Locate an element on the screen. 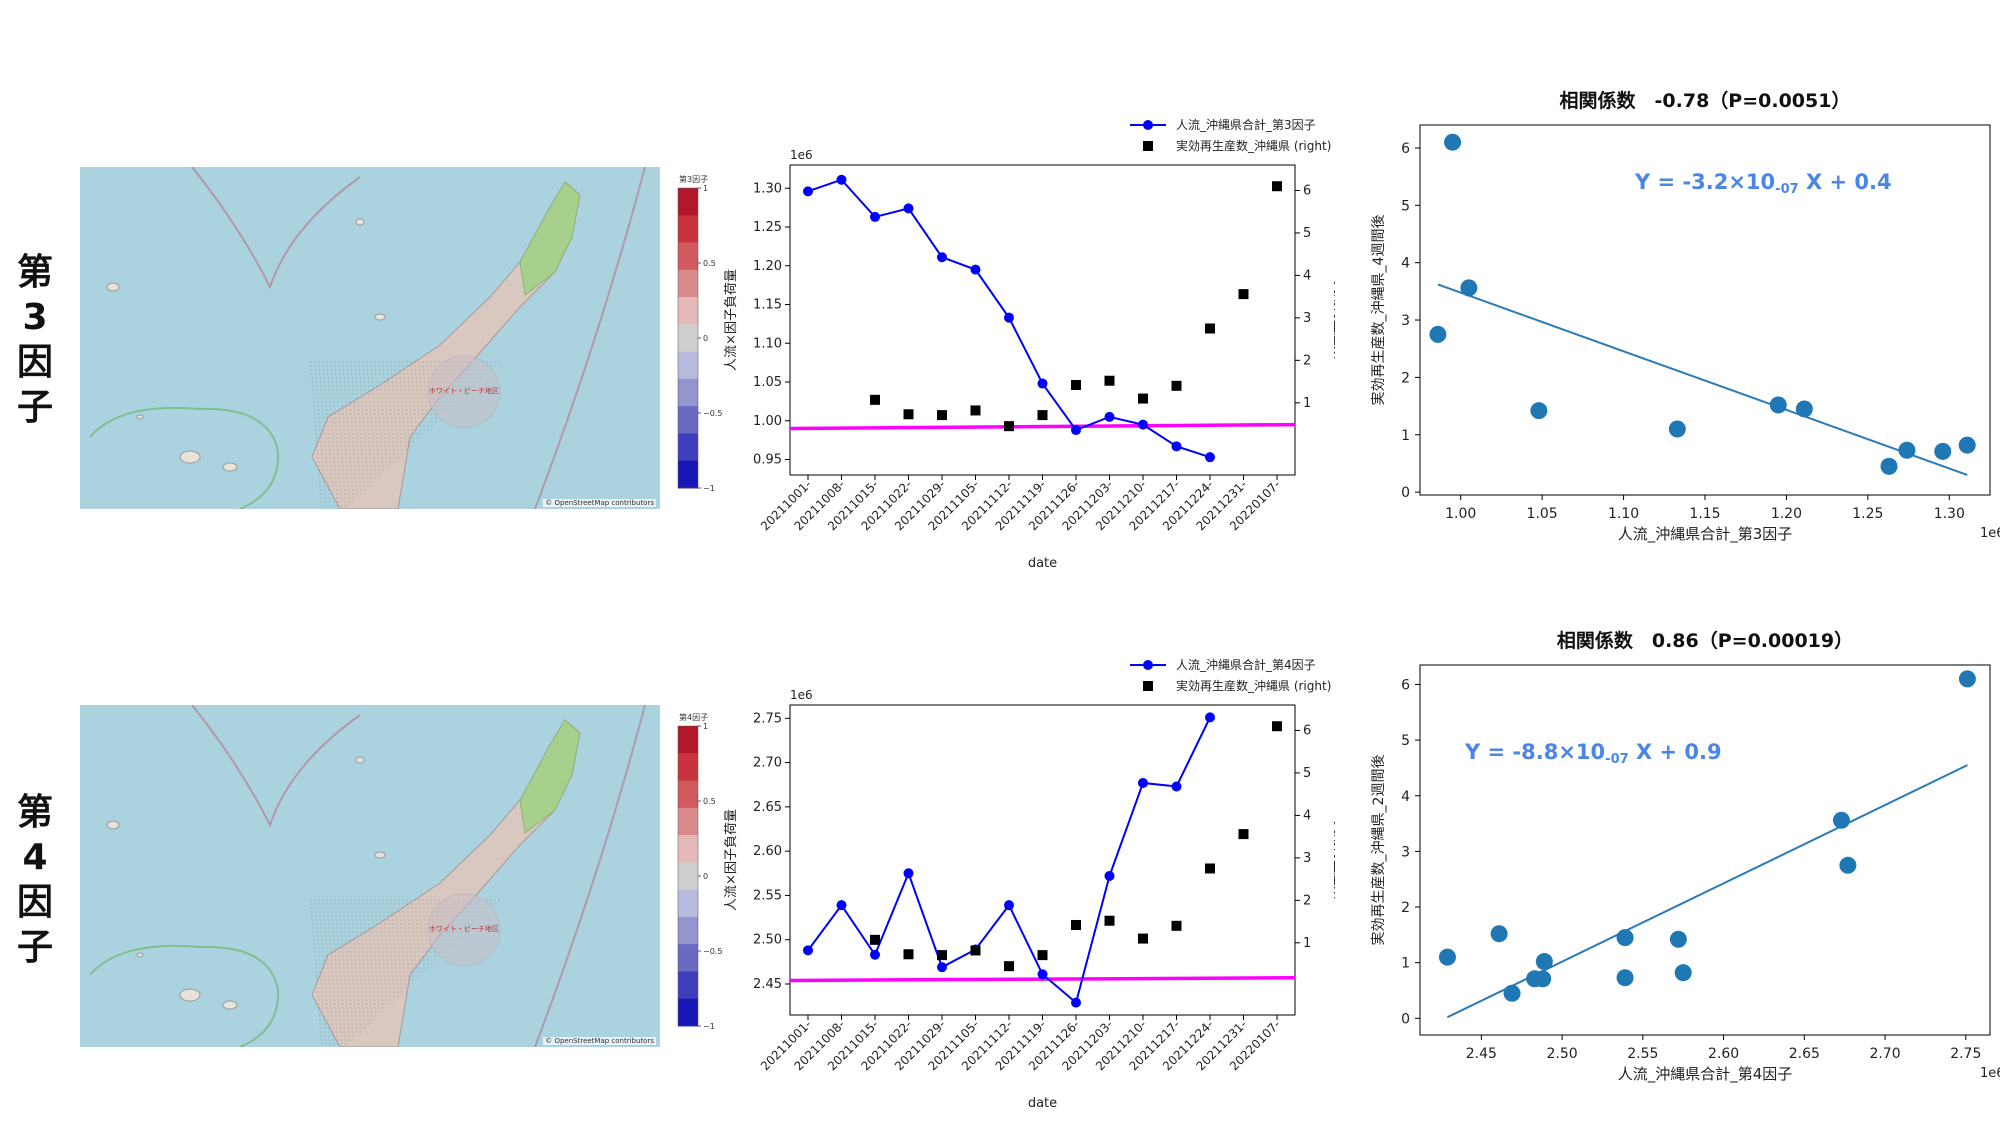 The height and width of the screenshot is (1125, 2000). y-tick-label: 6 is located at coordinates (1405, 685).